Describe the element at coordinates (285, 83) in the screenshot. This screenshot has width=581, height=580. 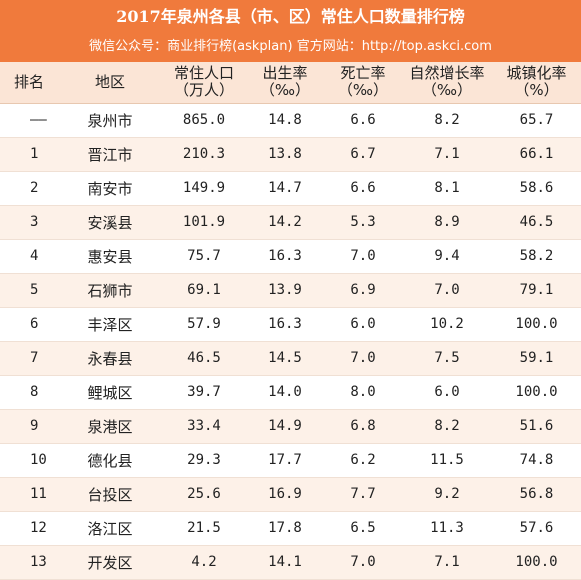
I see `header-birth-rate: 出生率 （‰）` at that location.